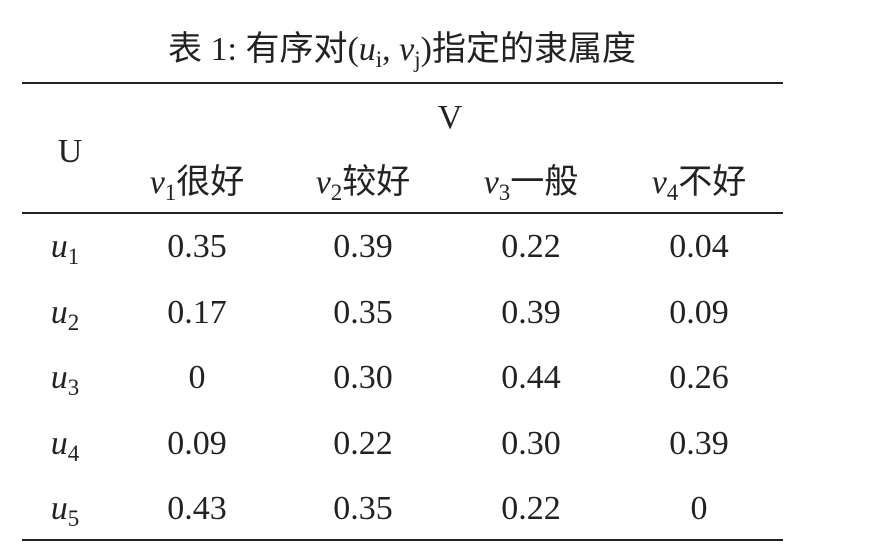 The image size is (895, 558). I want to click on cell: 0.17, so click(197, 312).